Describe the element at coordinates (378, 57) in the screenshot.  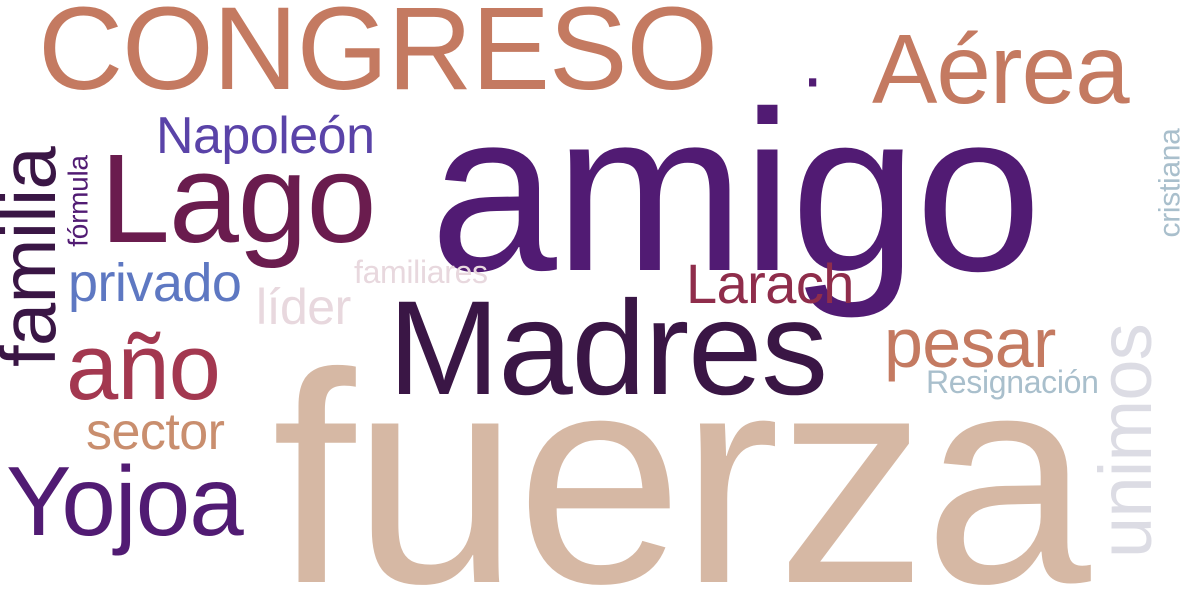
I see `word-congreso: CONGRESO` at that location.